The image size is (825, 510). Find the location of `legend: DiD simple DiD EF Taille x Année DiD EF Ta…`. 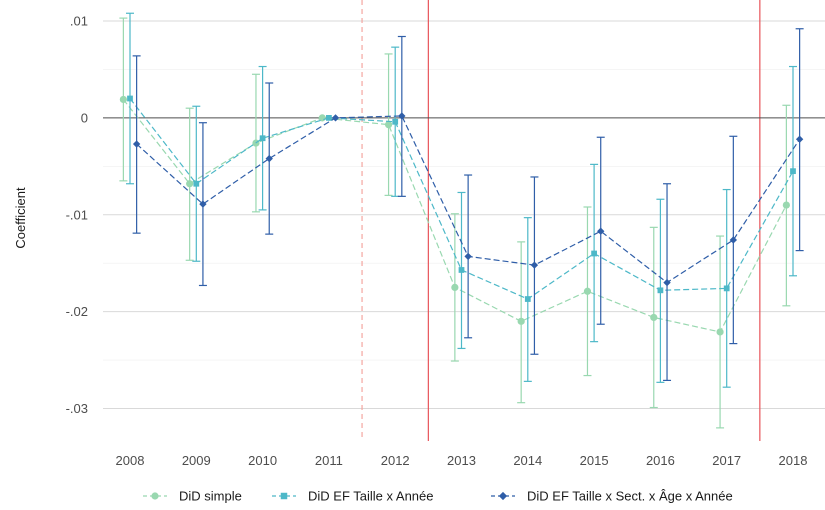

legend: DiD simple DiD EF Taille x Année DiD EF Ta… is located at coordinates (438, 496).